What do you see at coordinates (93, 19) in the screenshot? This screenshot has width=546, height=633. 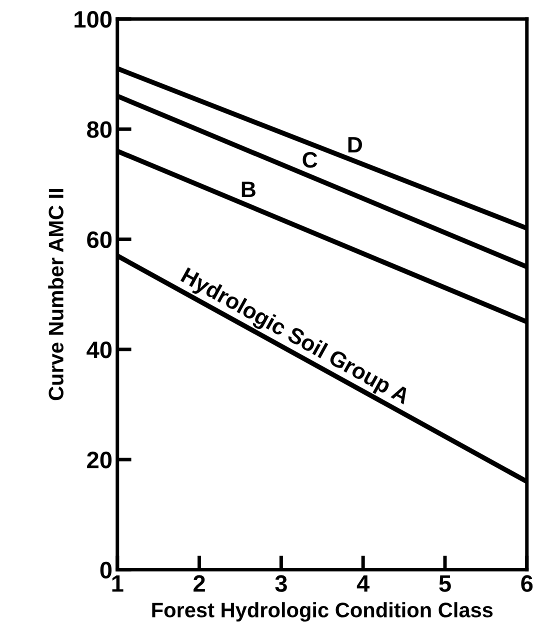 I see `y-tick-label: 100` at bounding box center [93, 19].